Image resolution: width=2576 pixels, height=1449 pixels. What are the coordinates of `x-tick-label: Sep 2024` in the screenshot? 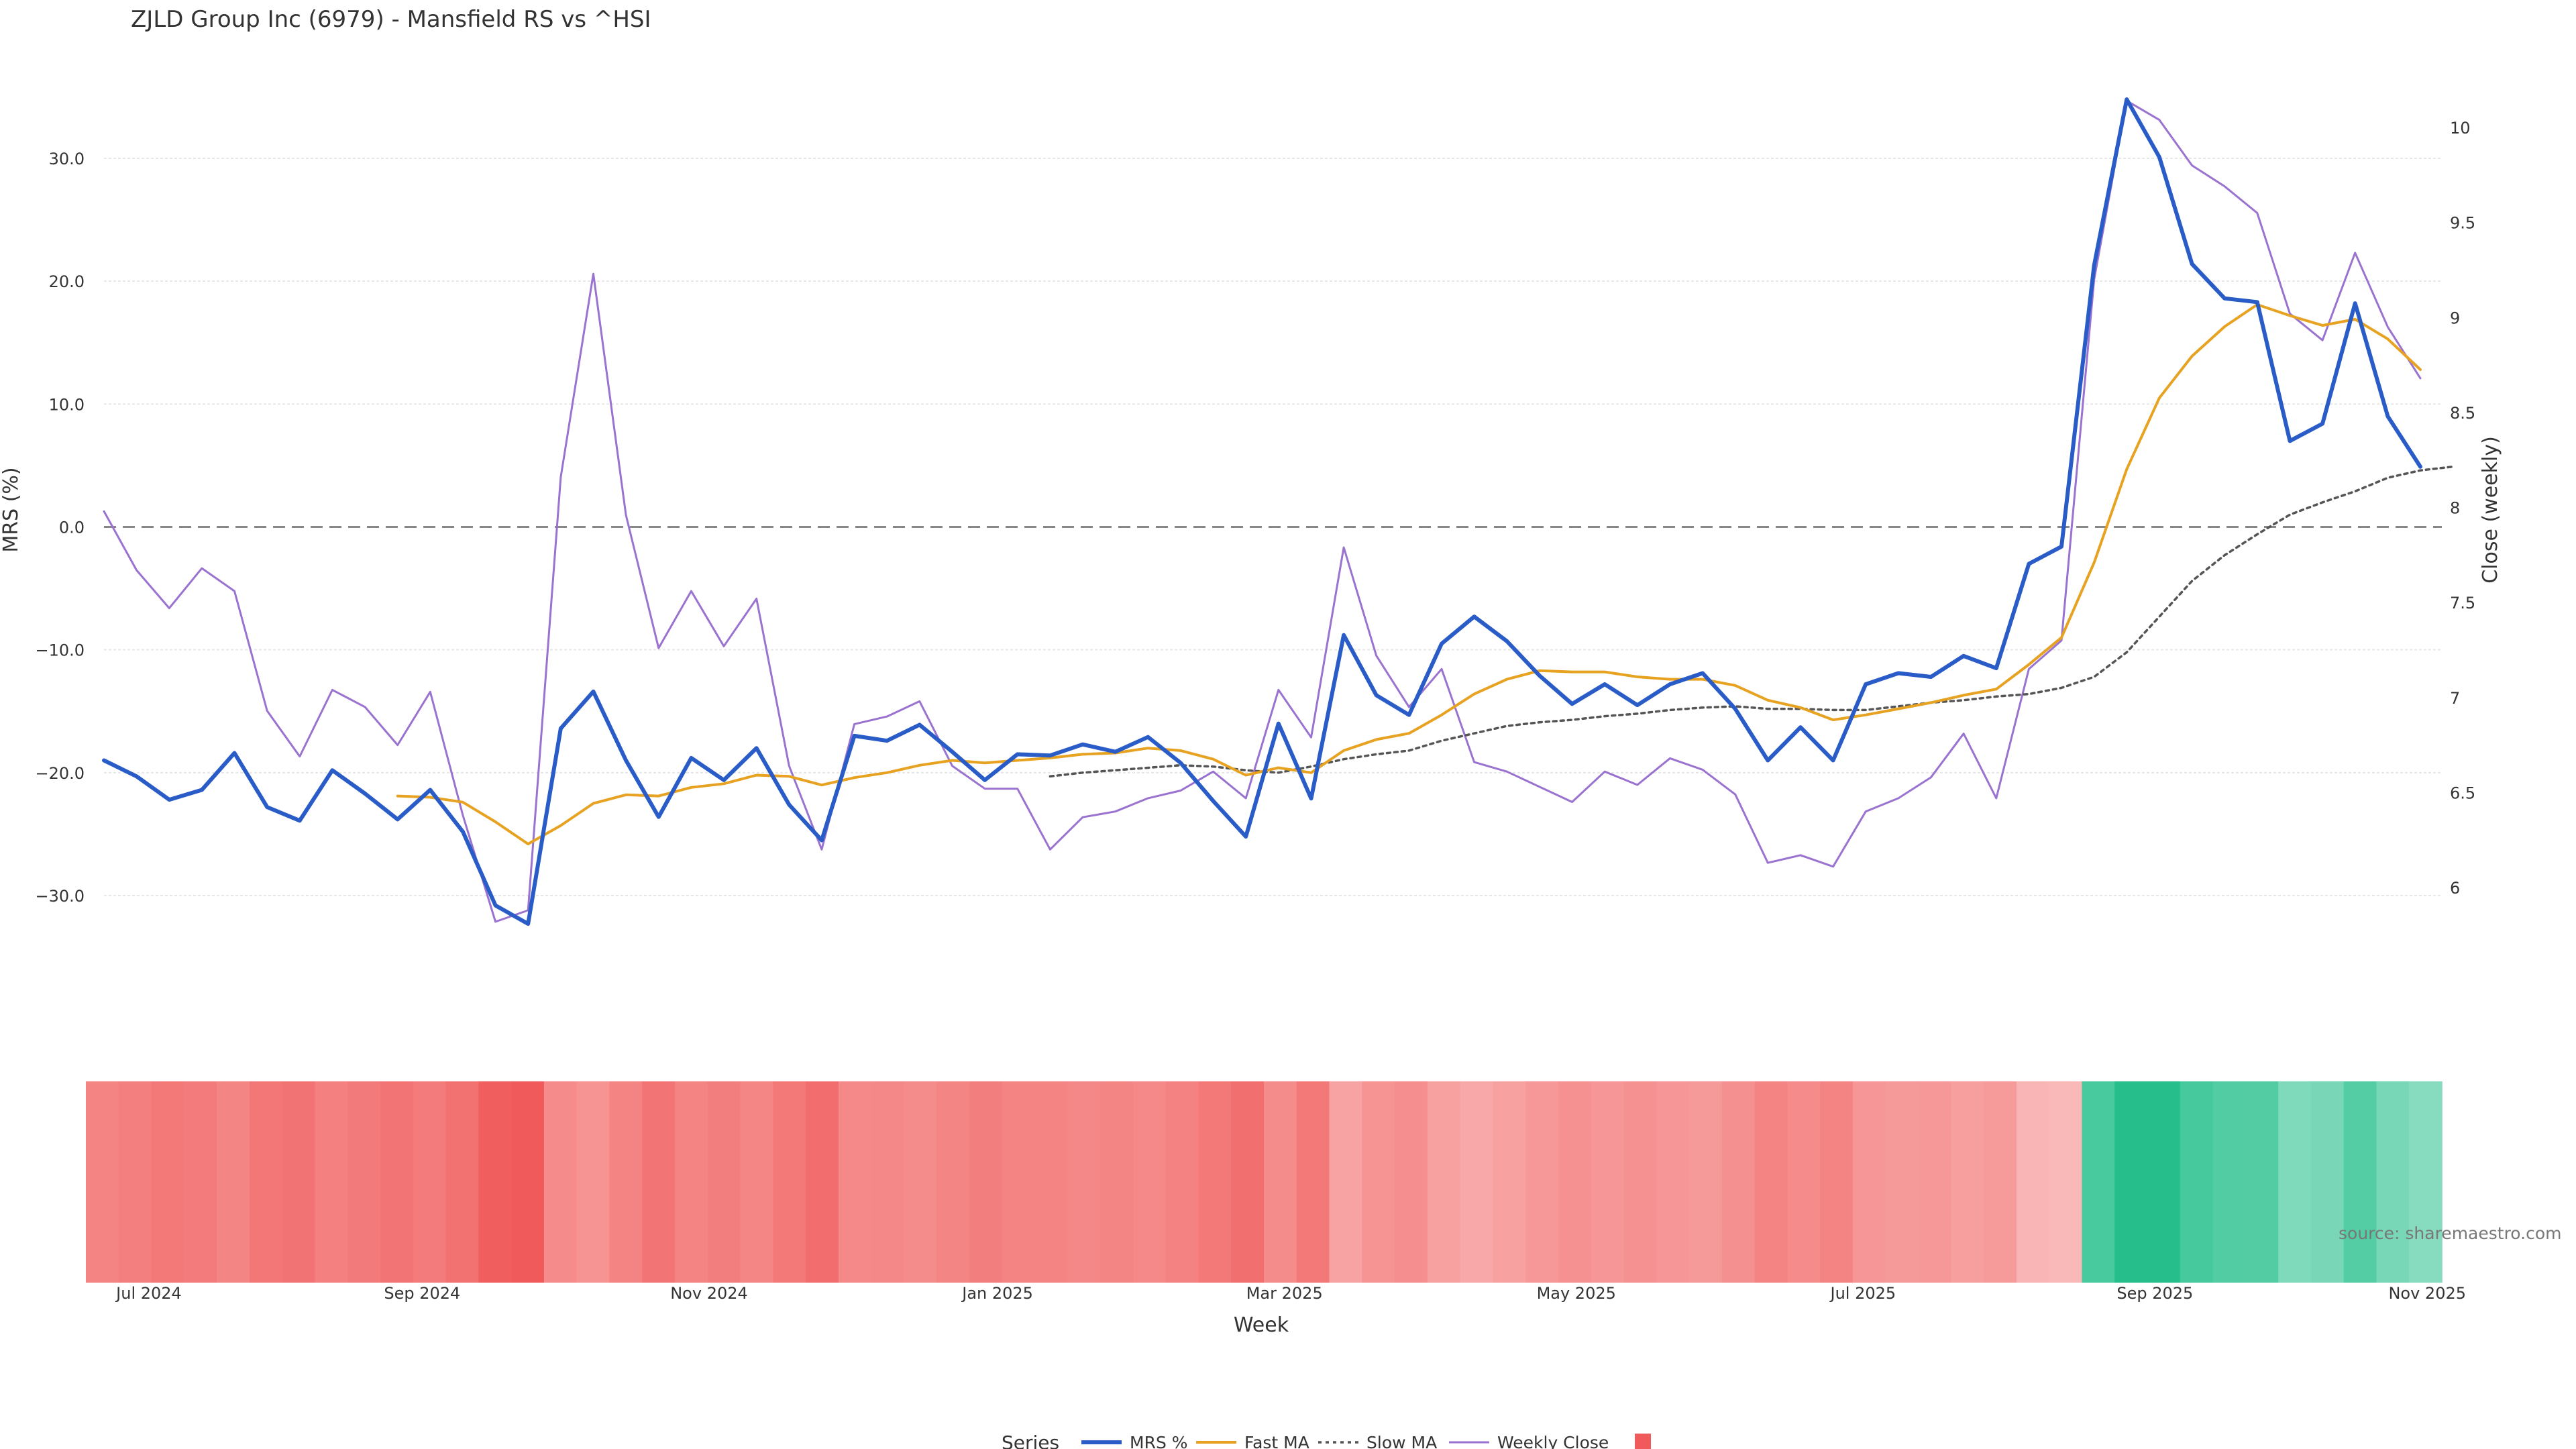 It's located at (422, 1293).